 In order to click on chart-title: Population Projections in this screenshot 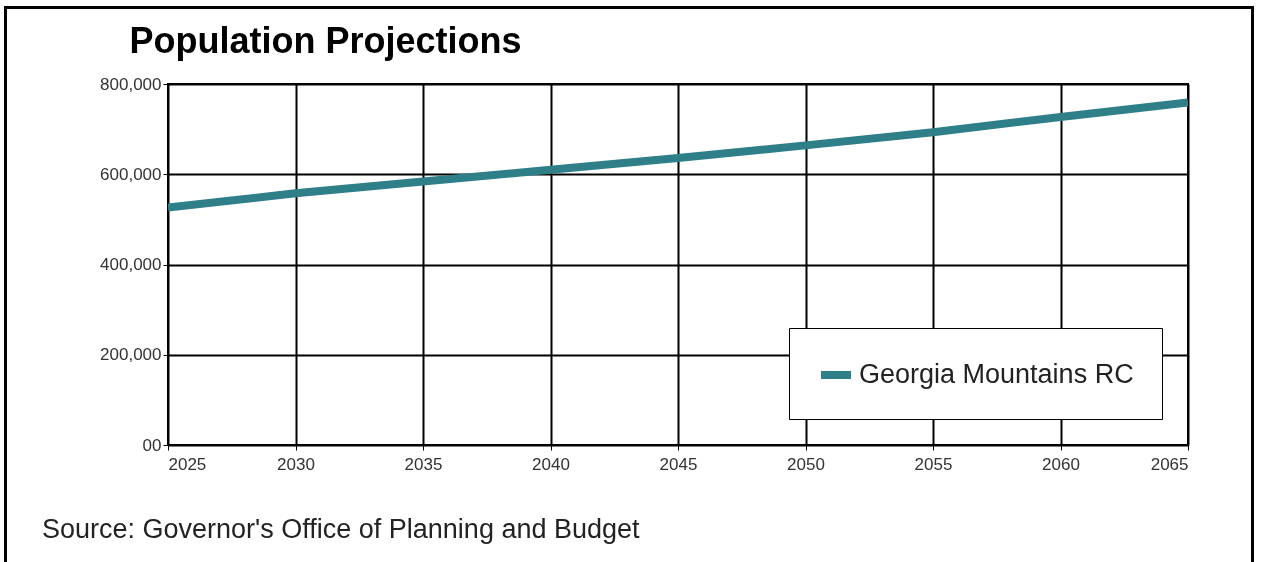, I will do `click(325, 40)`.